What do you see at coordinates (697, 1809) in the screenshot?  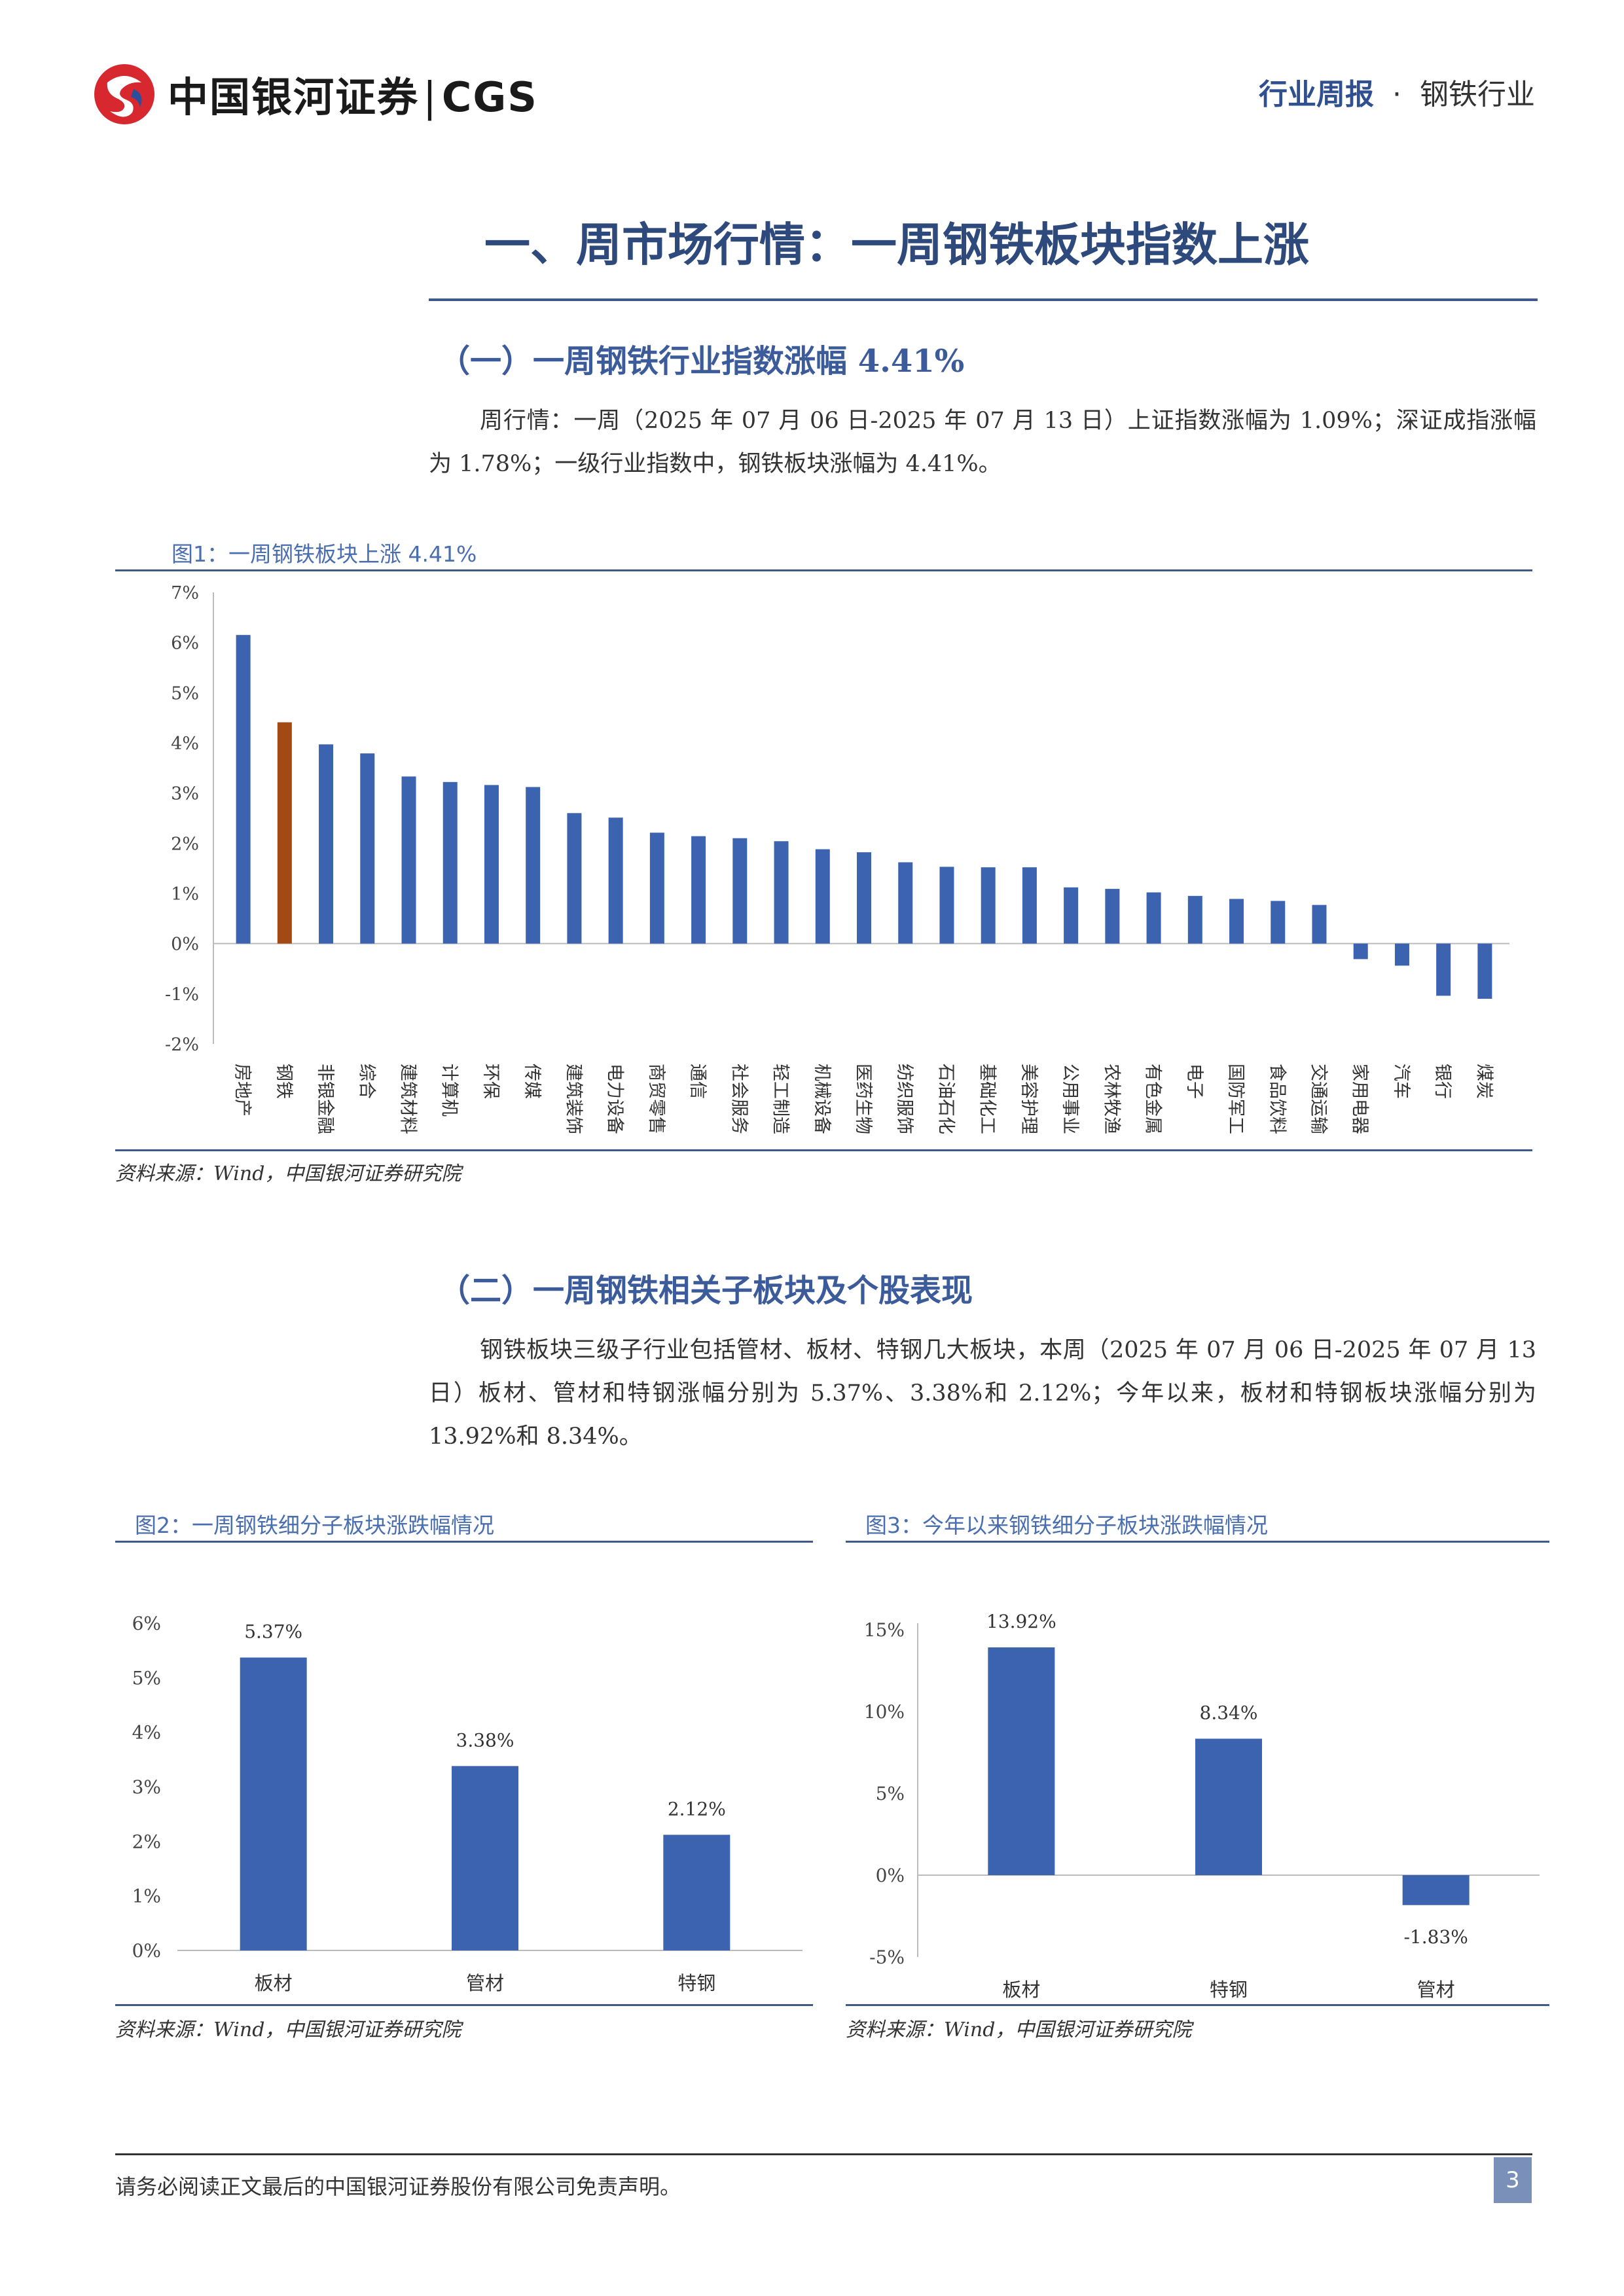 I see `data-label: 2.12%` at bounding box center [697, 1809].